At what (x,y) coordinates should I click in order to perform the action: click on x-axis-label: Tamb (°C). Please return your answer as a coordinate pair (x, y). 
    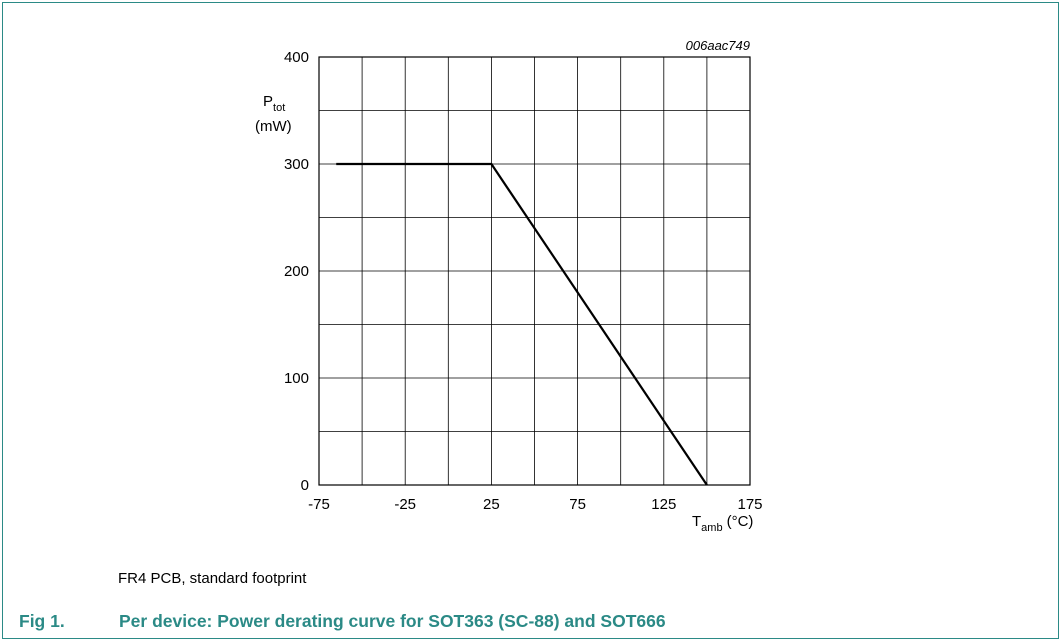
    Looking at the image, I should click on (722, 523).